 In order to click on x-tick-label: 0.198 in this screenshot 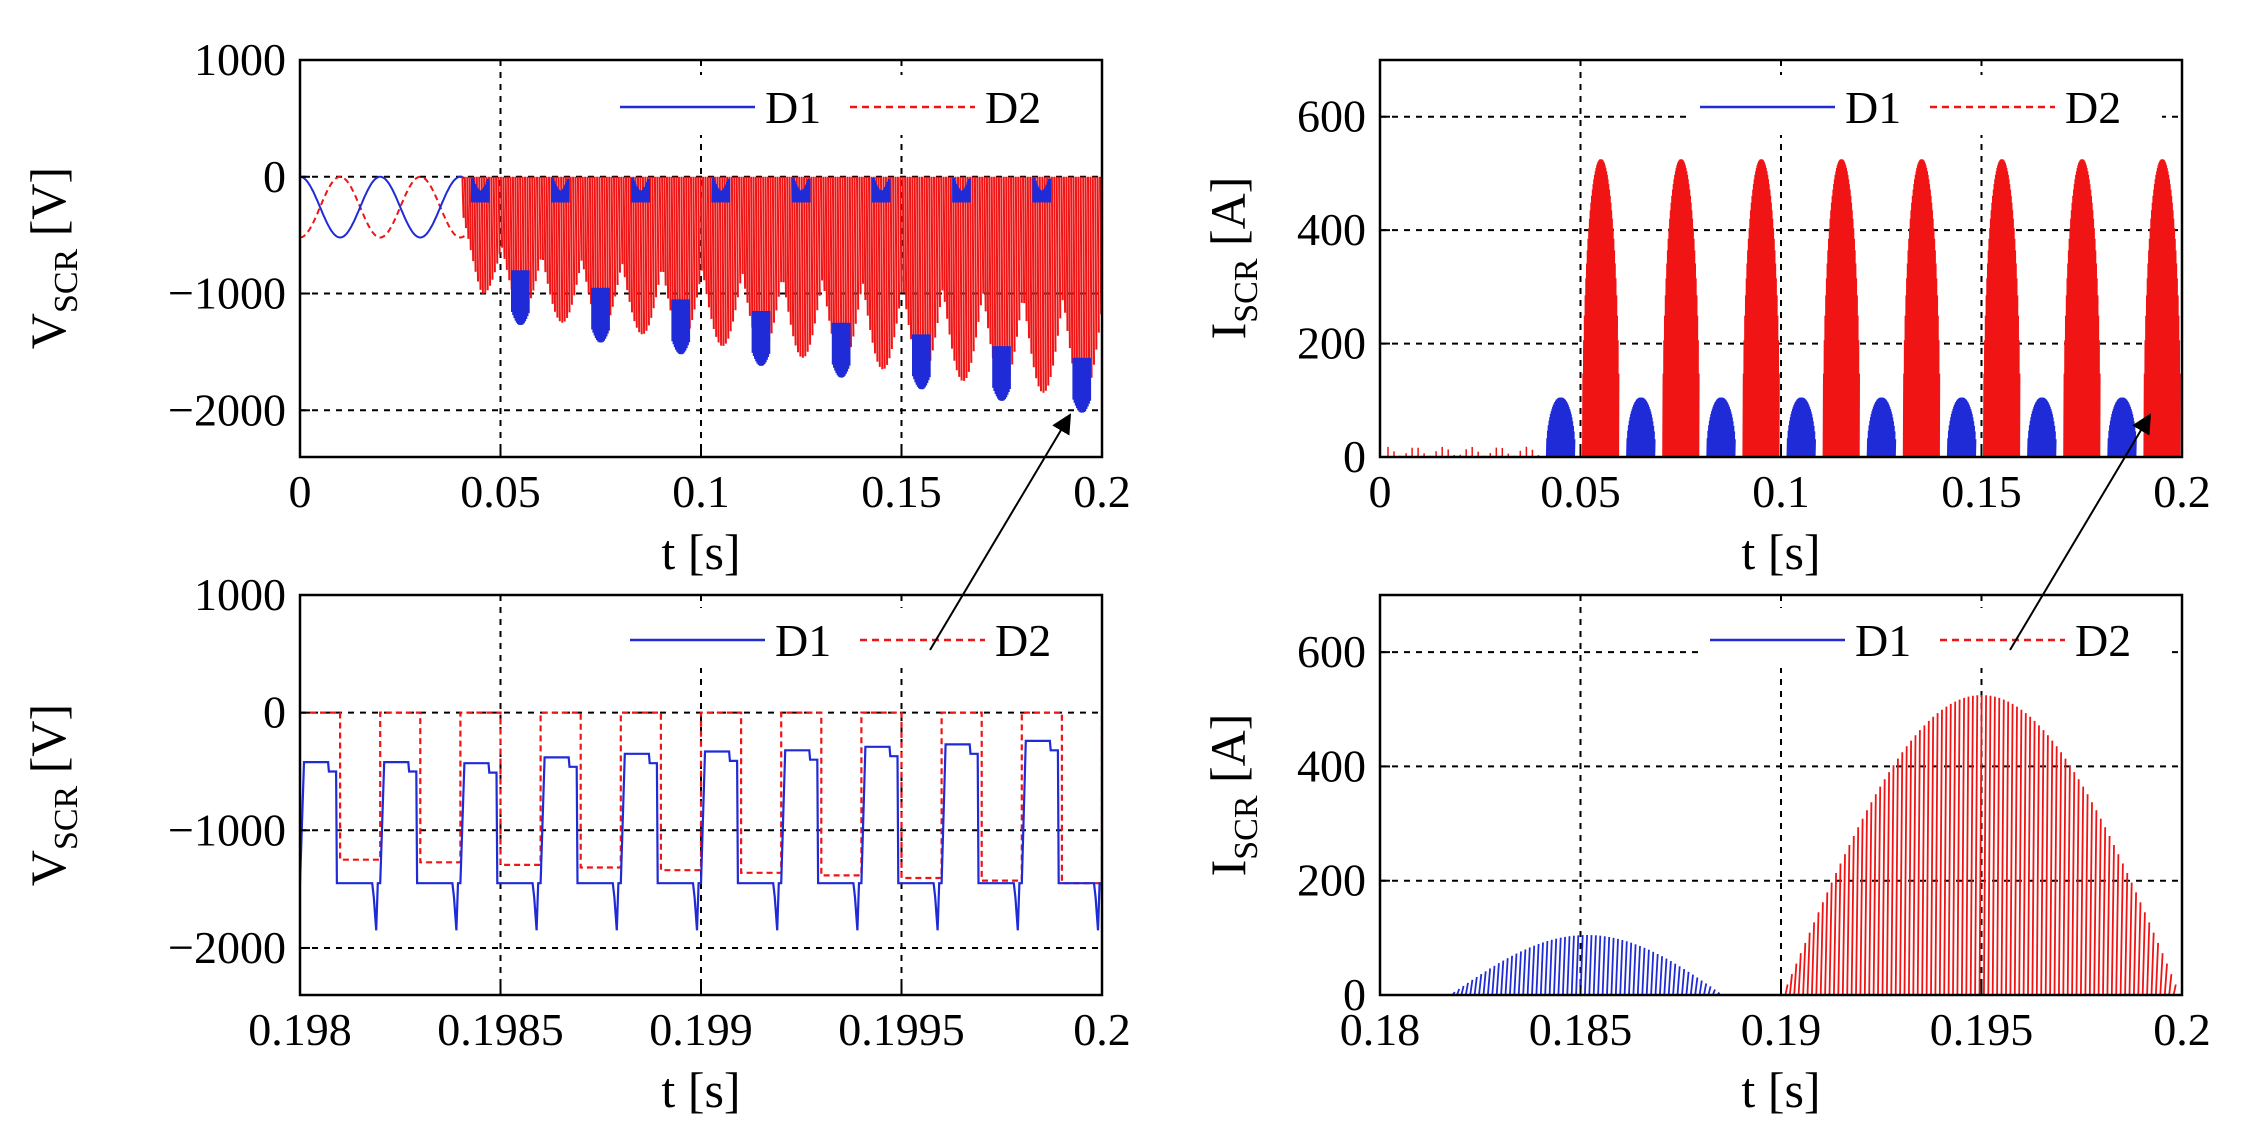, I will do `click(300, 1029)`.